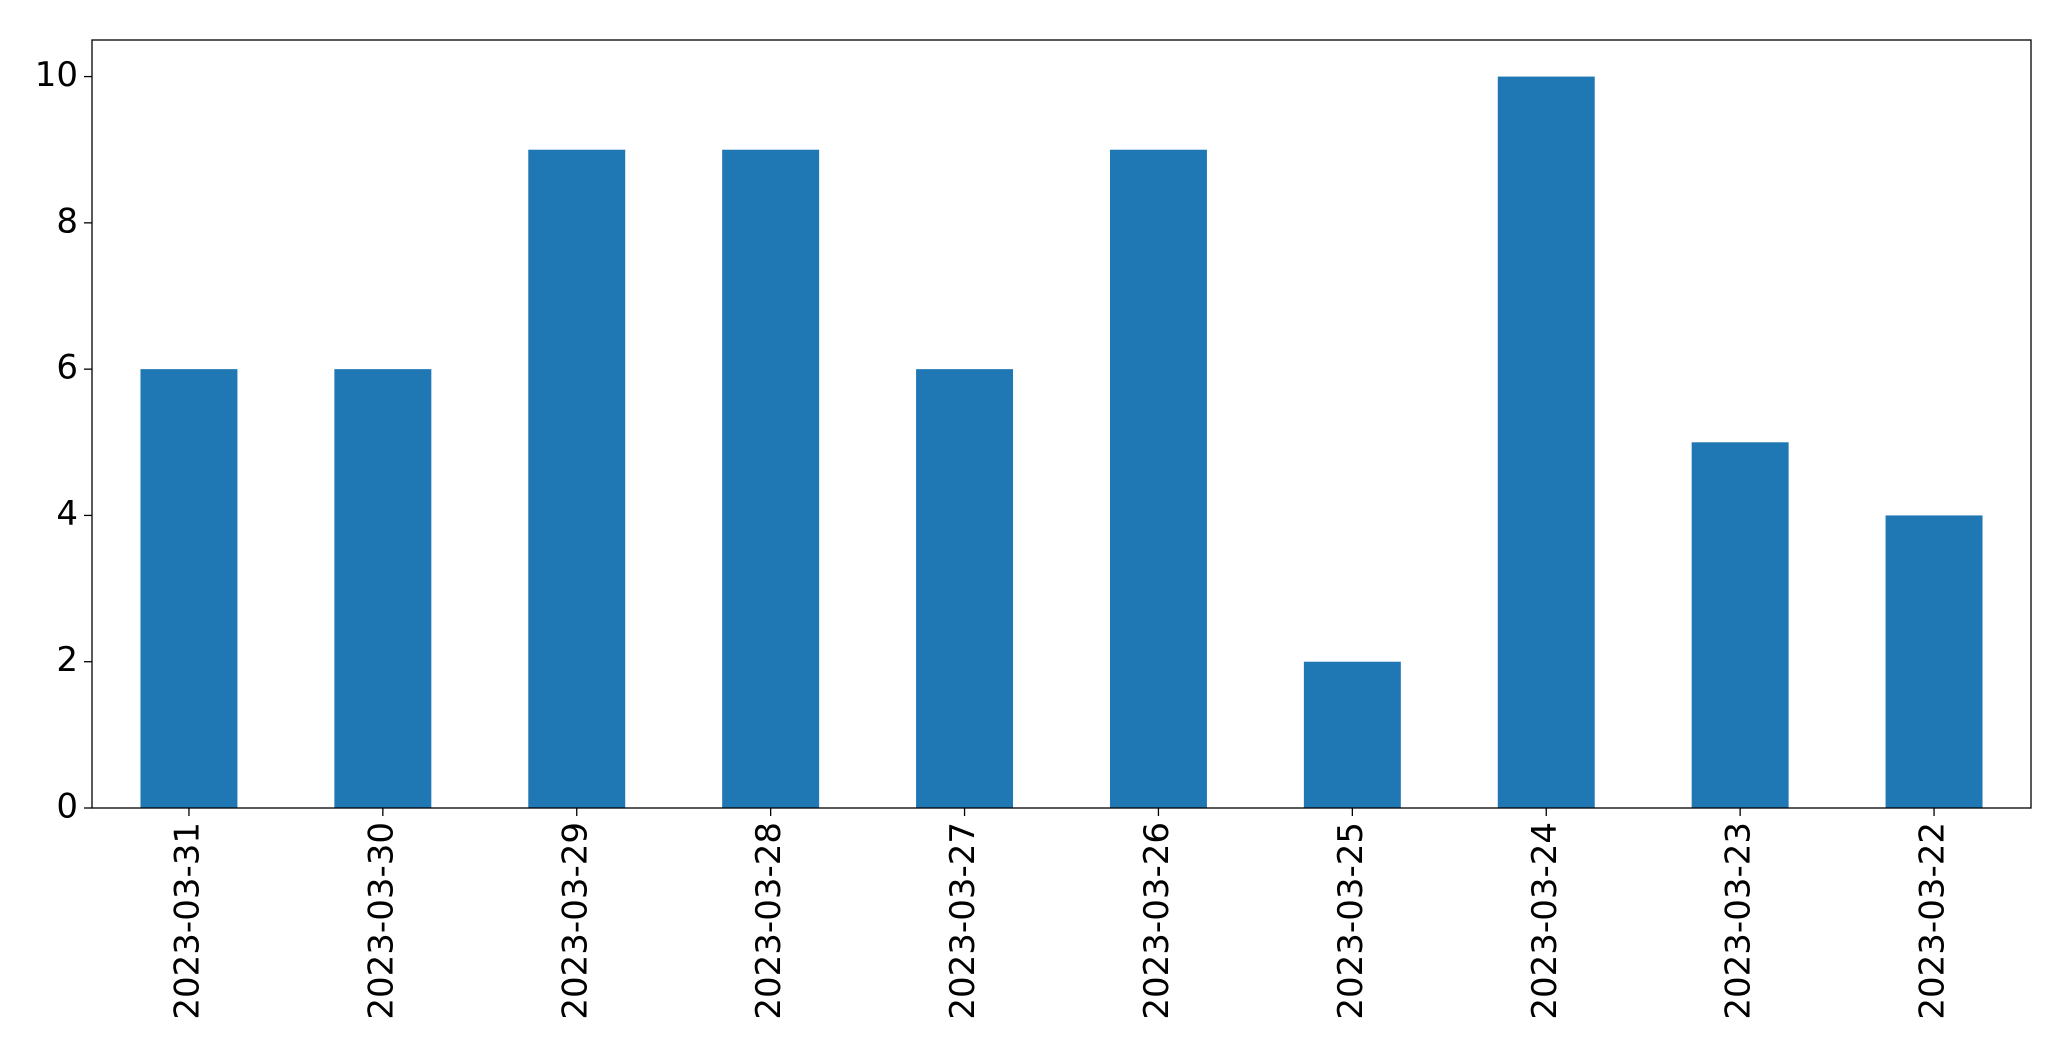  What do you see at coordinates (1933, 921) in the screenshot?
I see `x-tick-label: 2023-03-22` at bounding box center [1933, 921].